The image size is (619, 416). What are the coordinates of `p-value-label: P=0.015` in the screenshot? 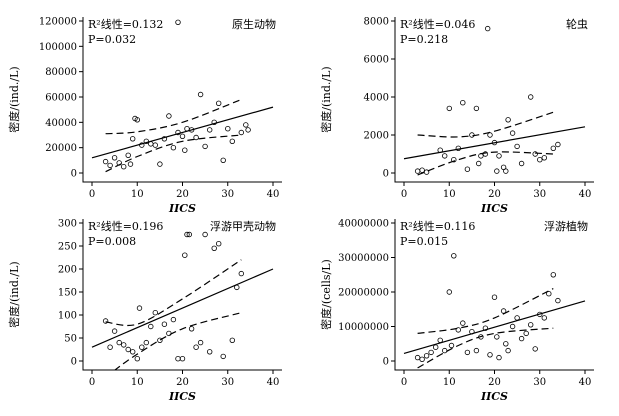 It's located at (424, 241).